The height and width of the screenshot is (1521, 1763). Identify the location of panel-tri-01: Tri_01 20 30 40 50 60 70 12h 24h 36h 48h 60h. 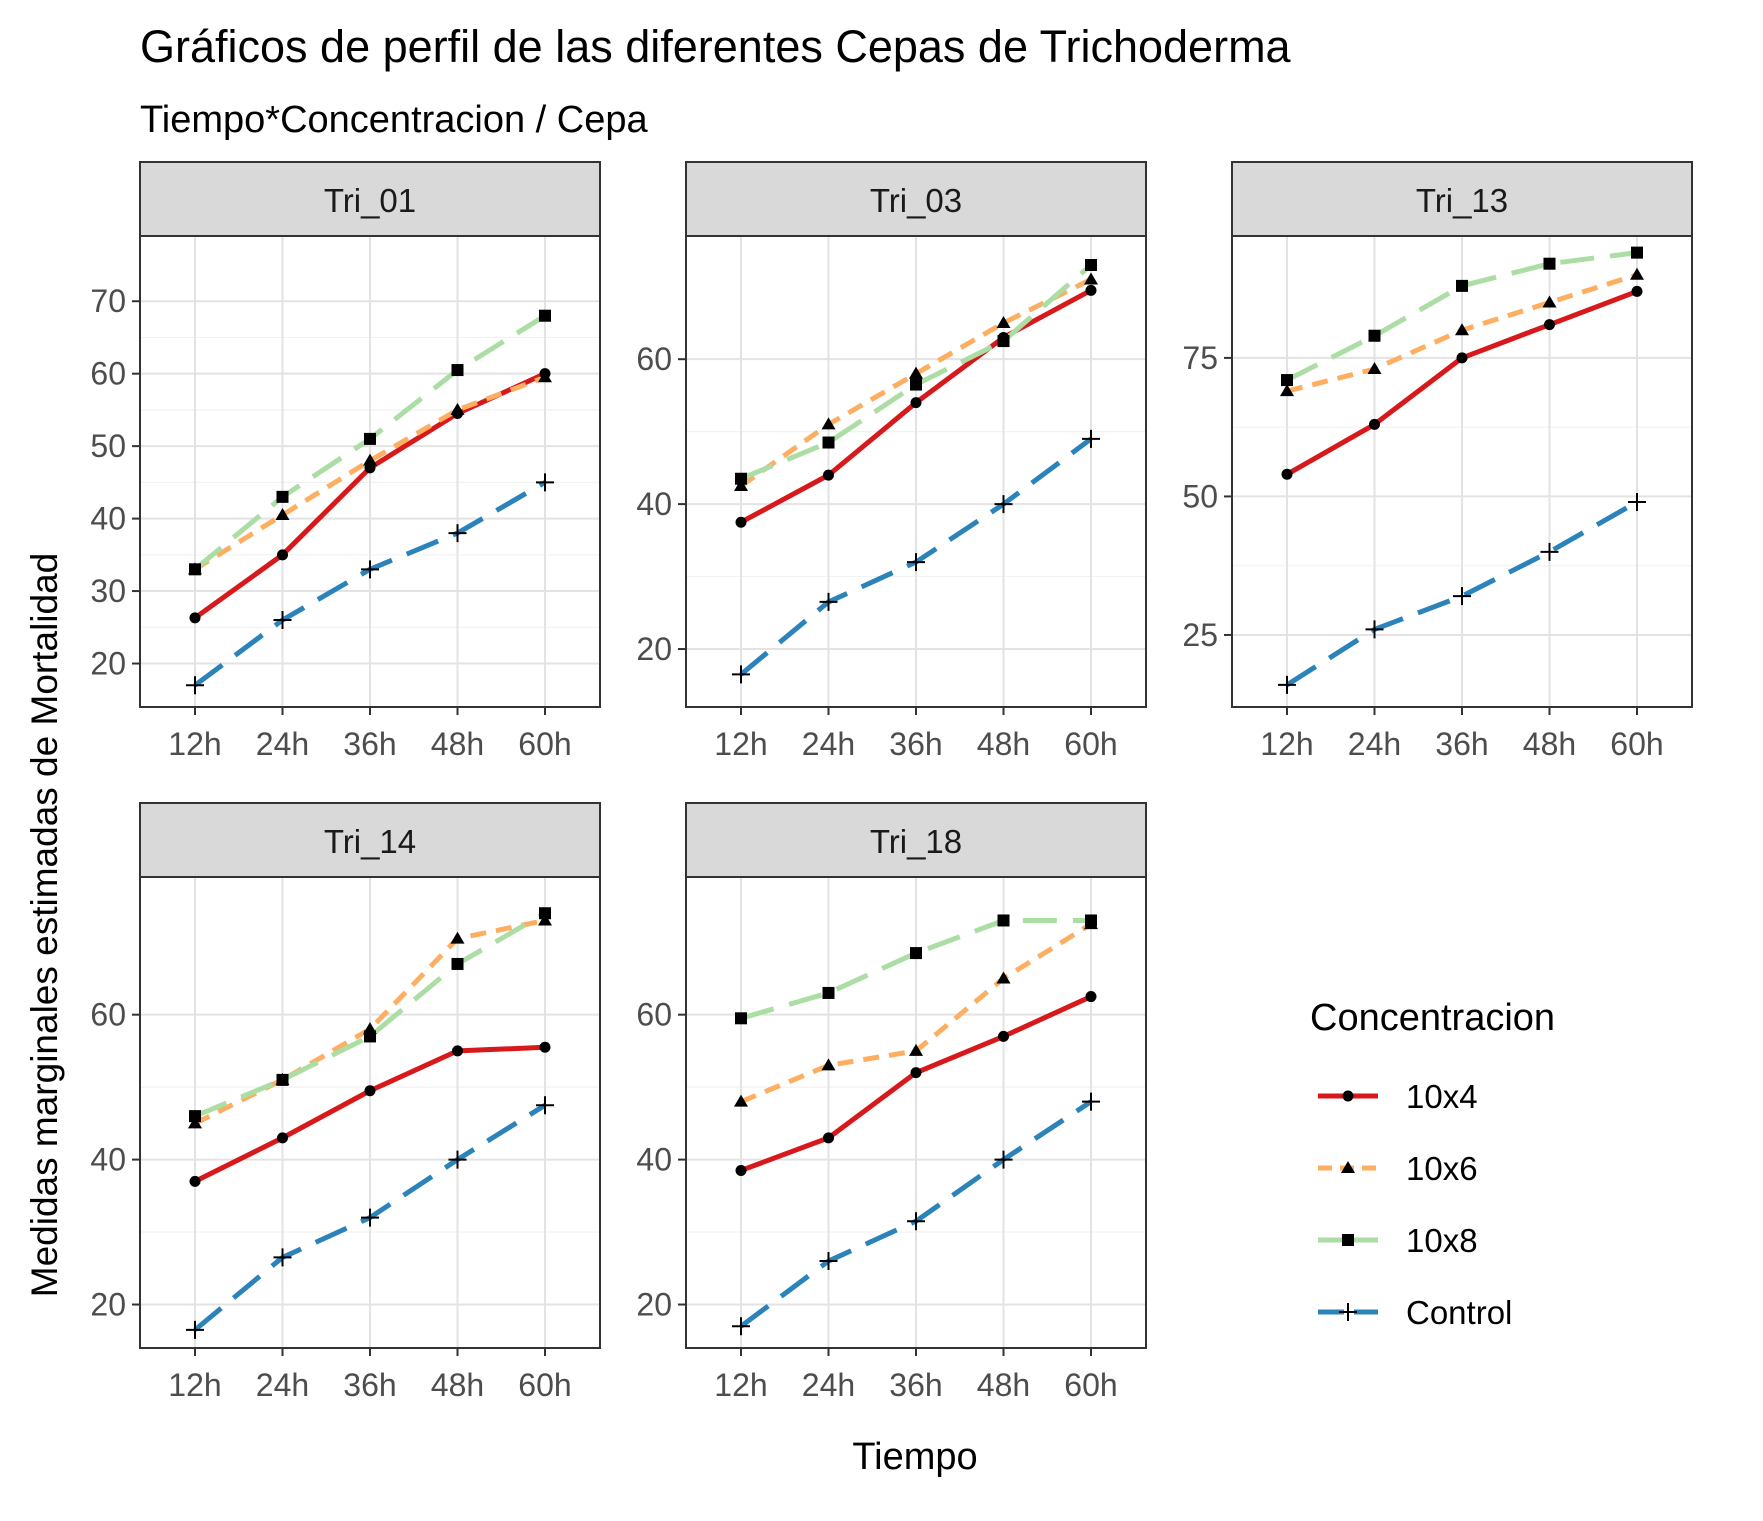
(345, 461).